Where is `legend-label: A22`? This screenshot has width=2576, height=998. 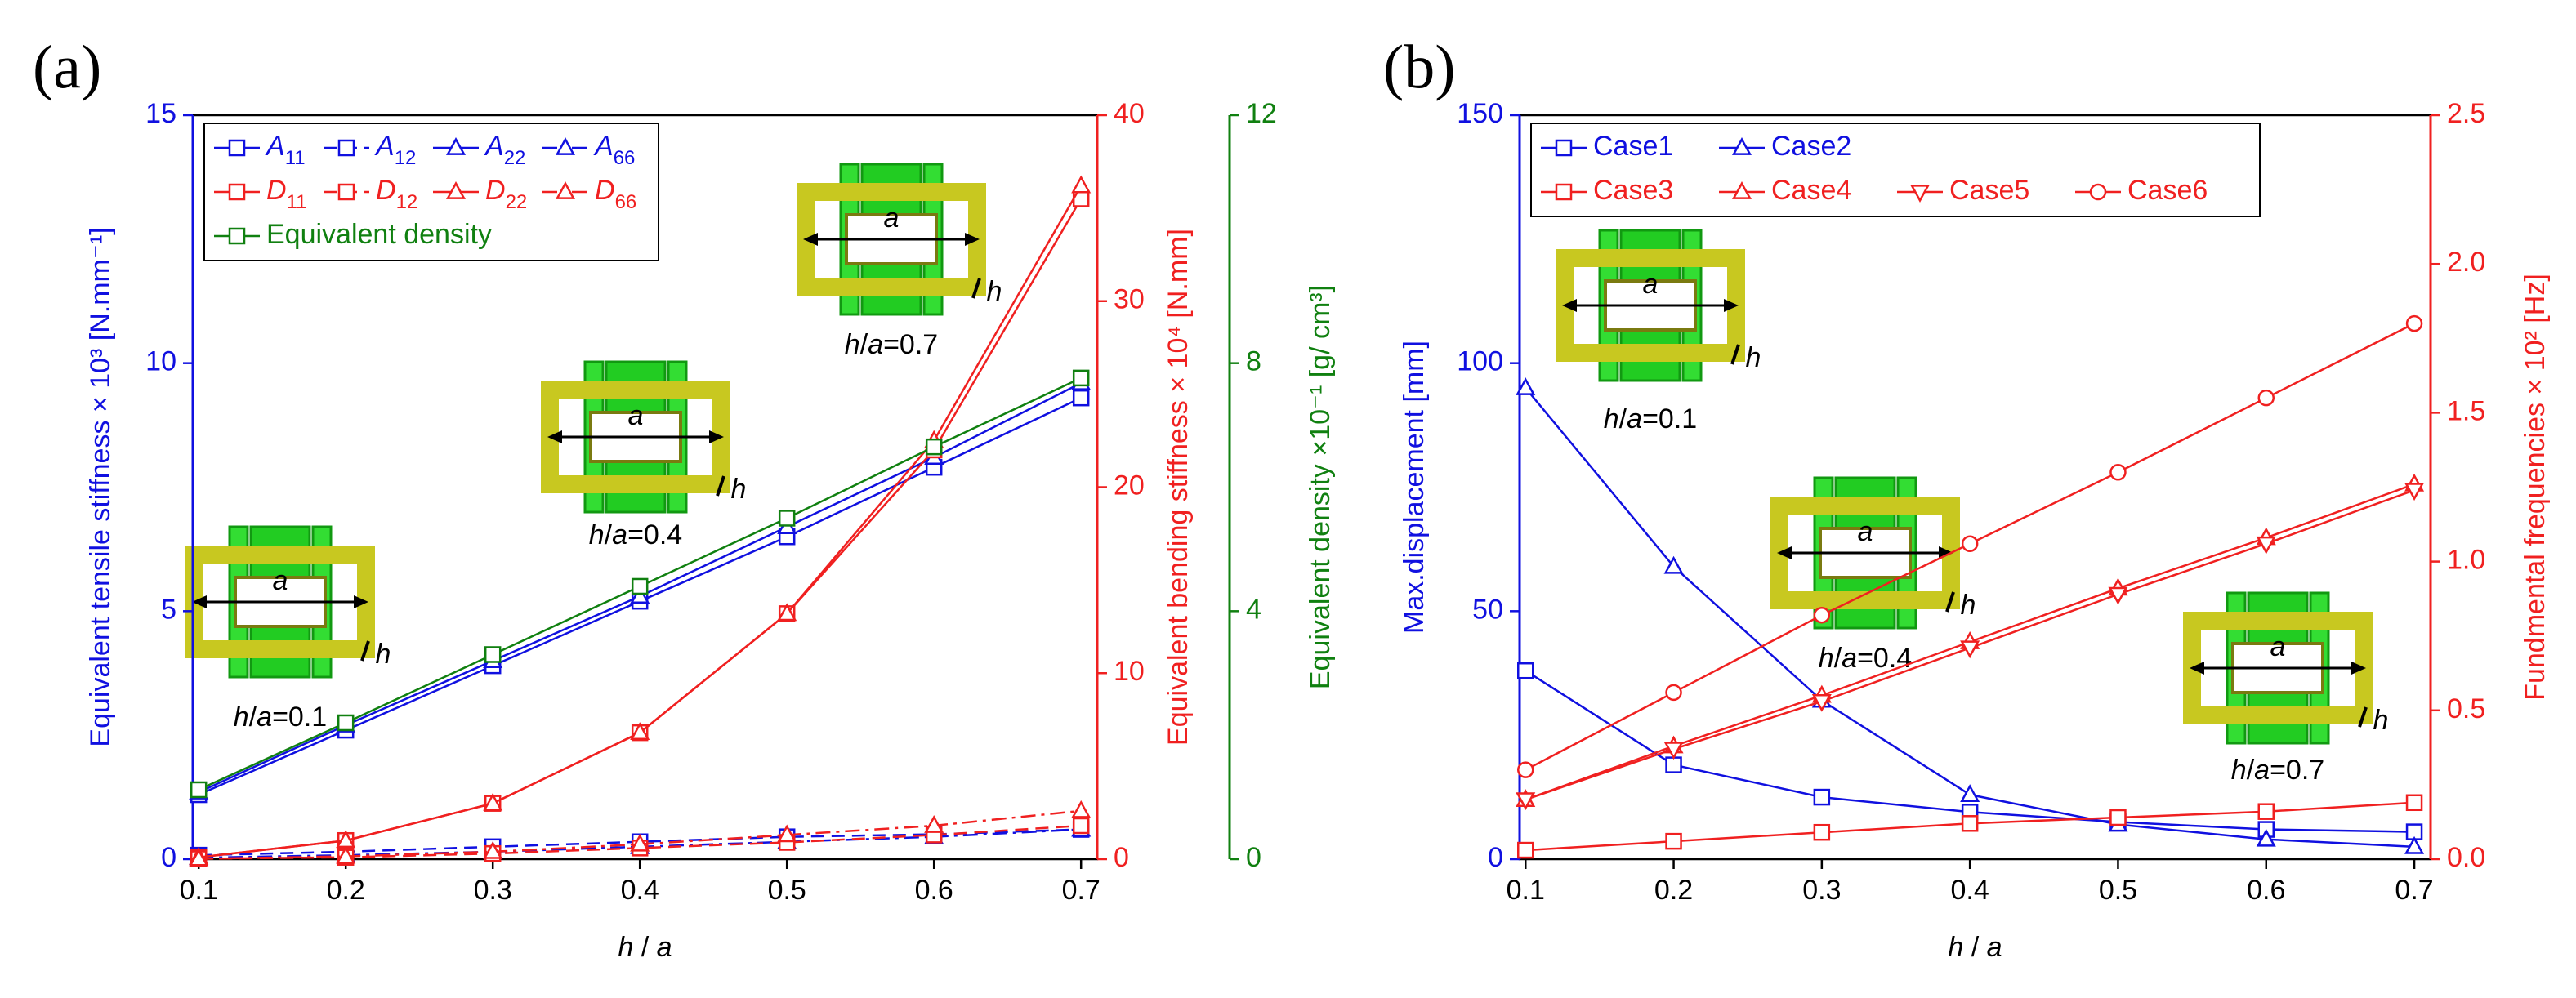 legend-label: A22 is located at coordinates (505, 150).